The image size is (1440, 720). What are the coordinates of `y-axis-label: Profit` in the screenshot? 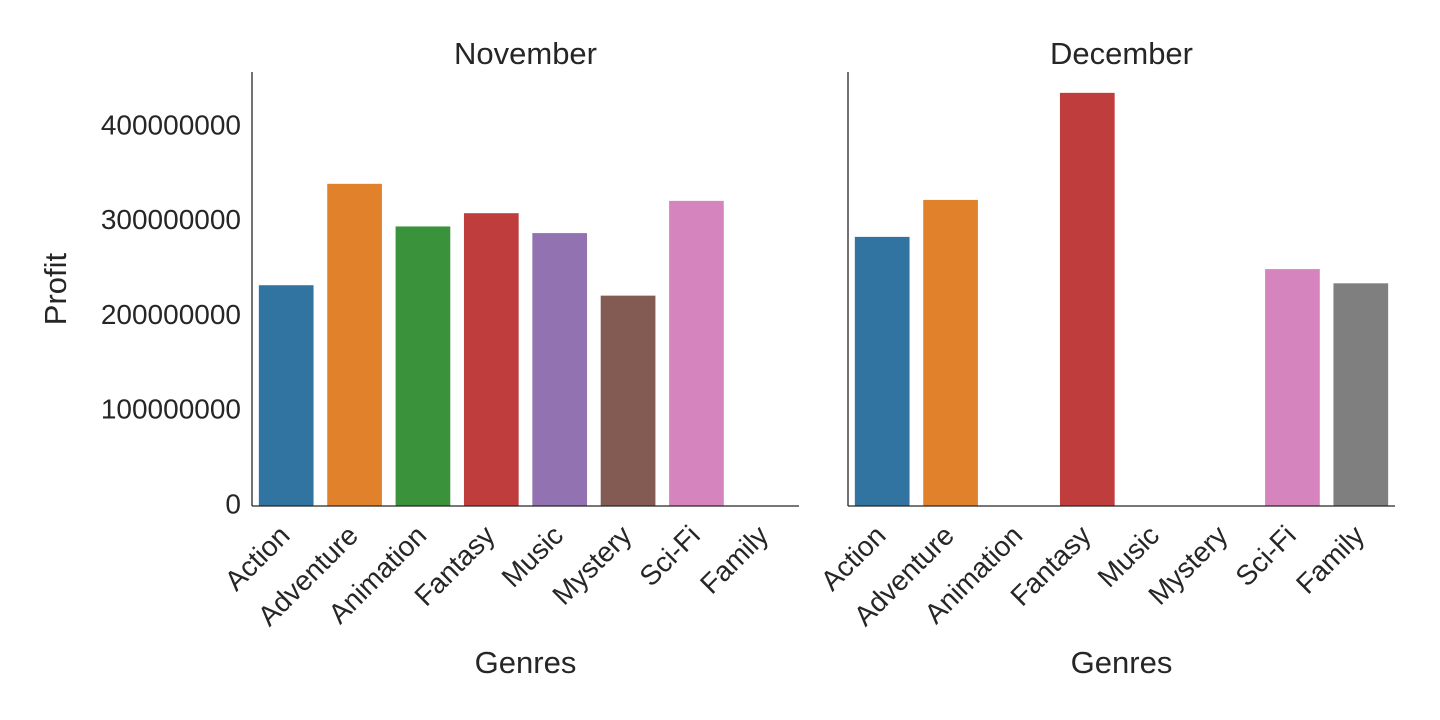 It's located at (55, 288).